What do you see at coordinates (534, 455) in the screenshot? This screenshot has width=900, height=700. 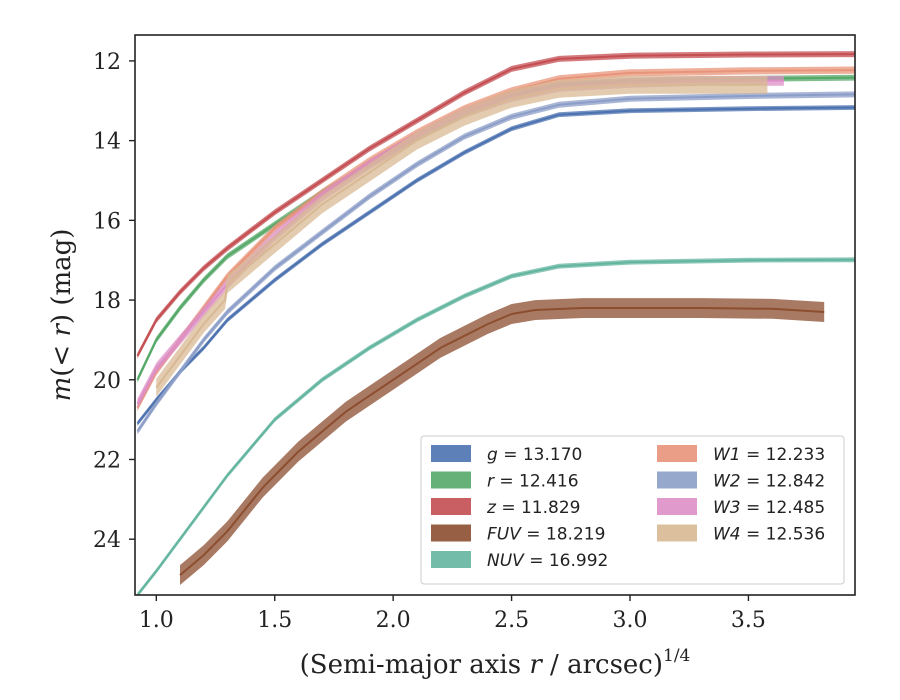 I see `legend-label: g = 13.170` at bounding box center [534, 455].